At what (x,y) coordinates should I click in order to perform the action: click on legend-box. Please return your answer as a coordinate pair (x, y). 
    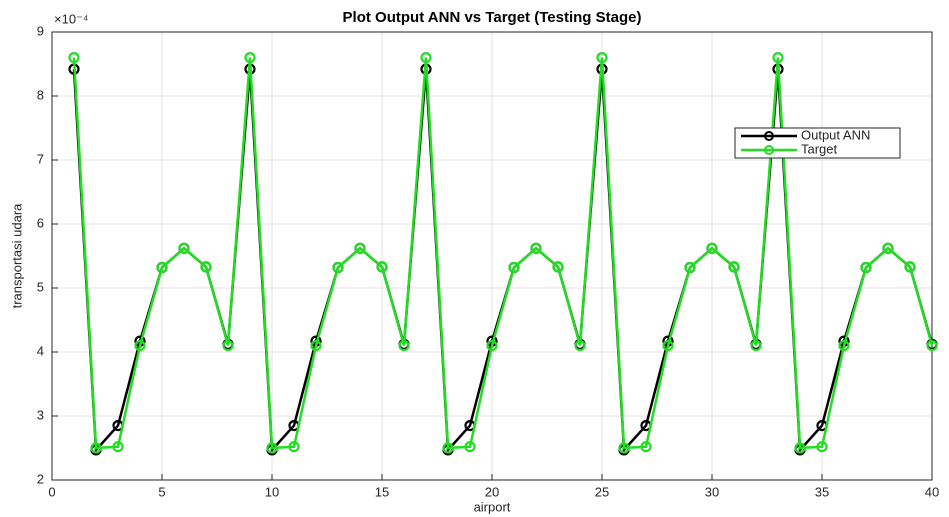
    Looking at the image, I should click on (817, 143).